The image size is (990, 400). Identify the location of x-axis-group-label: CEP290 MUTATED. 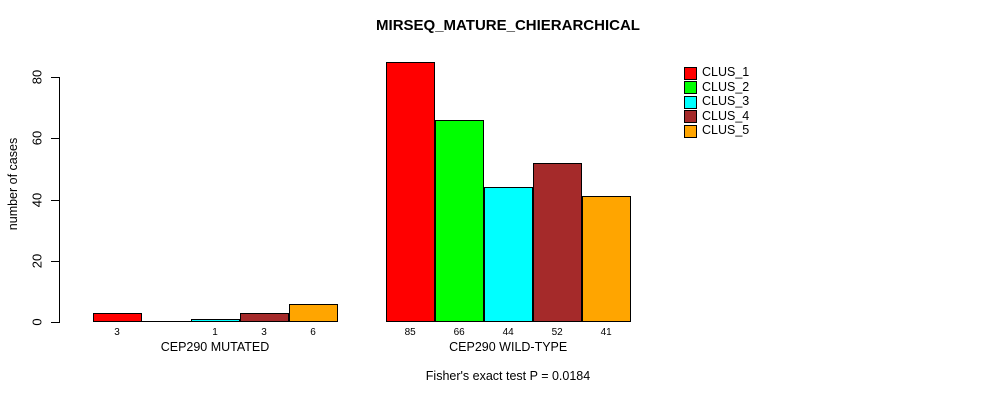
(215, 347).